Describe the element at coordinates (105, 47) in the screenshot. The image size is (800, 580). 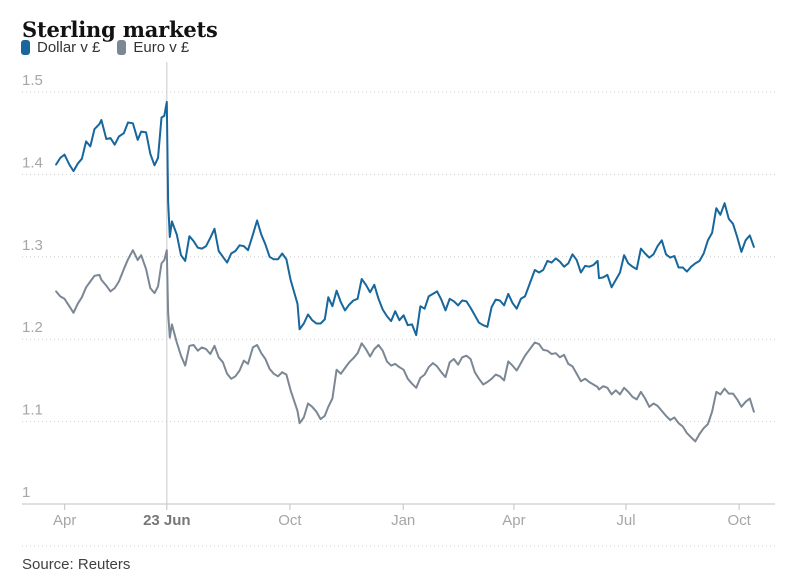
I see `chart-legend: Dollar v £ Euro v £` at that location.